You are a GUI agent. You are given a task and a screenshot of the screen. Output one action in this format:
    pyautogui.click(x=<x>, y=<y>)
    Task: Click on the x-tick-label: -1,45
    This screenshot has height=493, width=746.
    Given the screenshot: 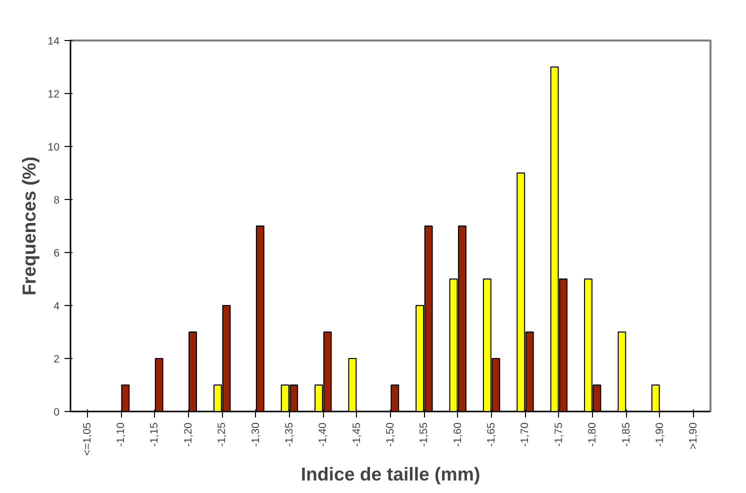 What is the action you would take?
    pyautogui.click(x=356, y=434)
    